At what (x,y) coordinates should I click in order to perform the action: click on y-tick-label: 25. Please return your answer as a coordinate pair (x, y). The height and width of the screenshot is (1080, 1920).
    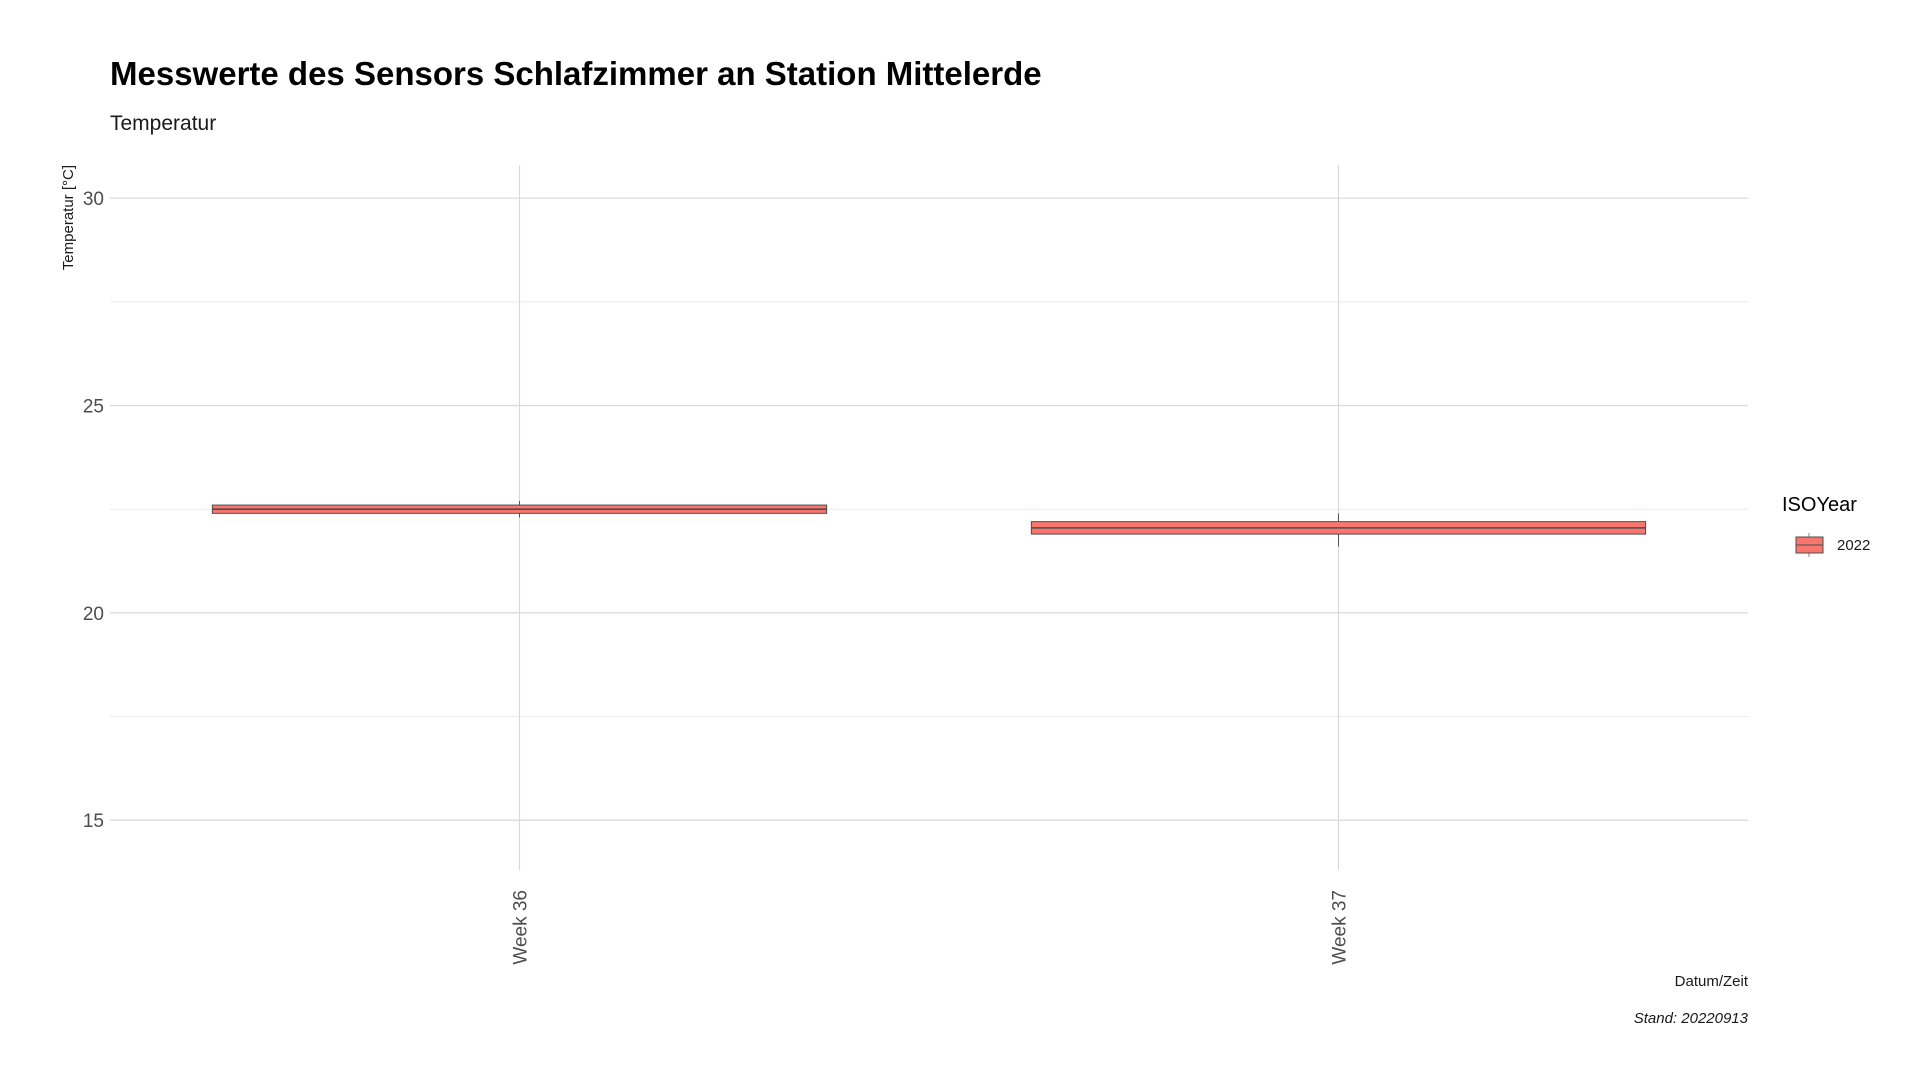
    Looking at the image, I should click on (93, 407).